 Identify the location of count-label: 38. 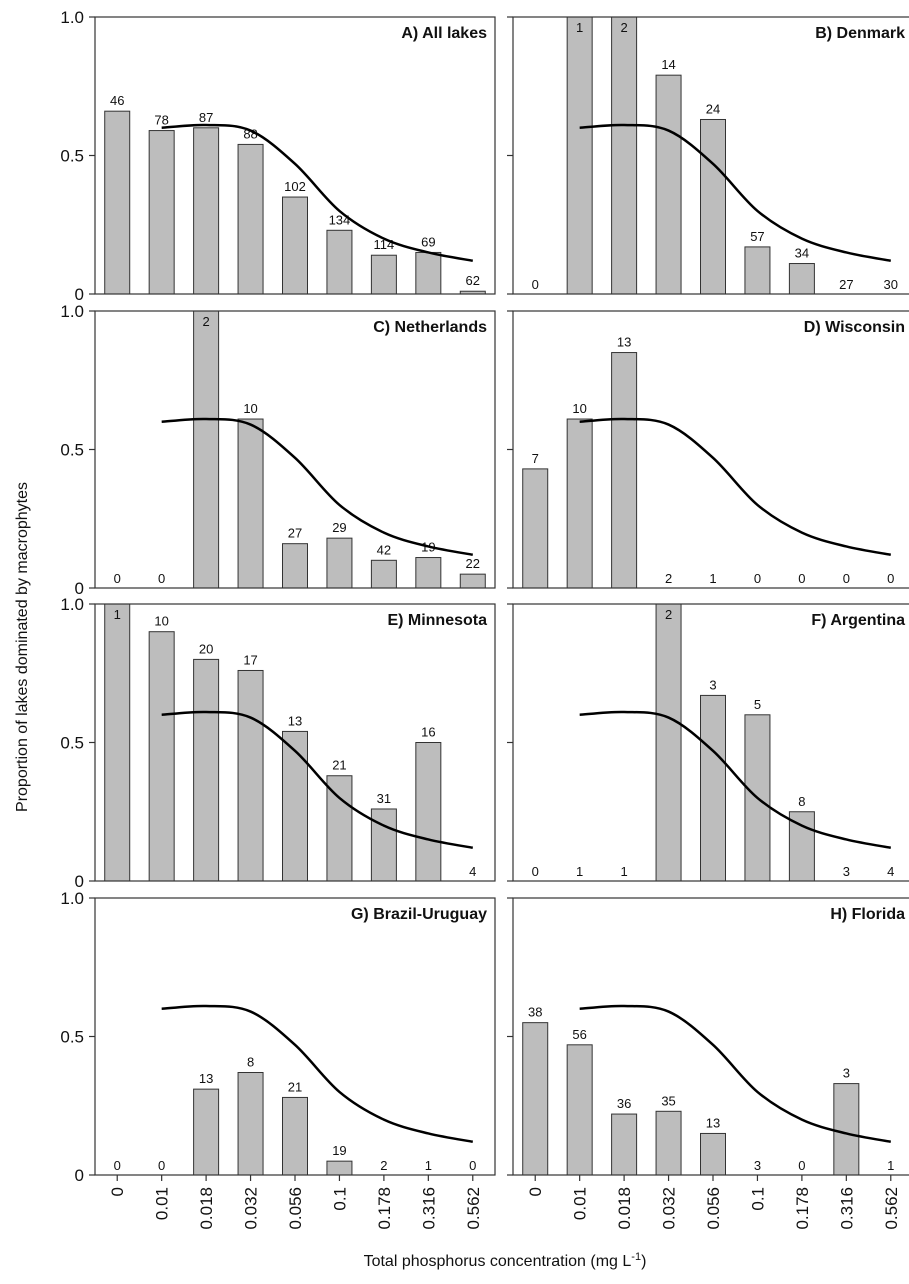
(535, 1012).